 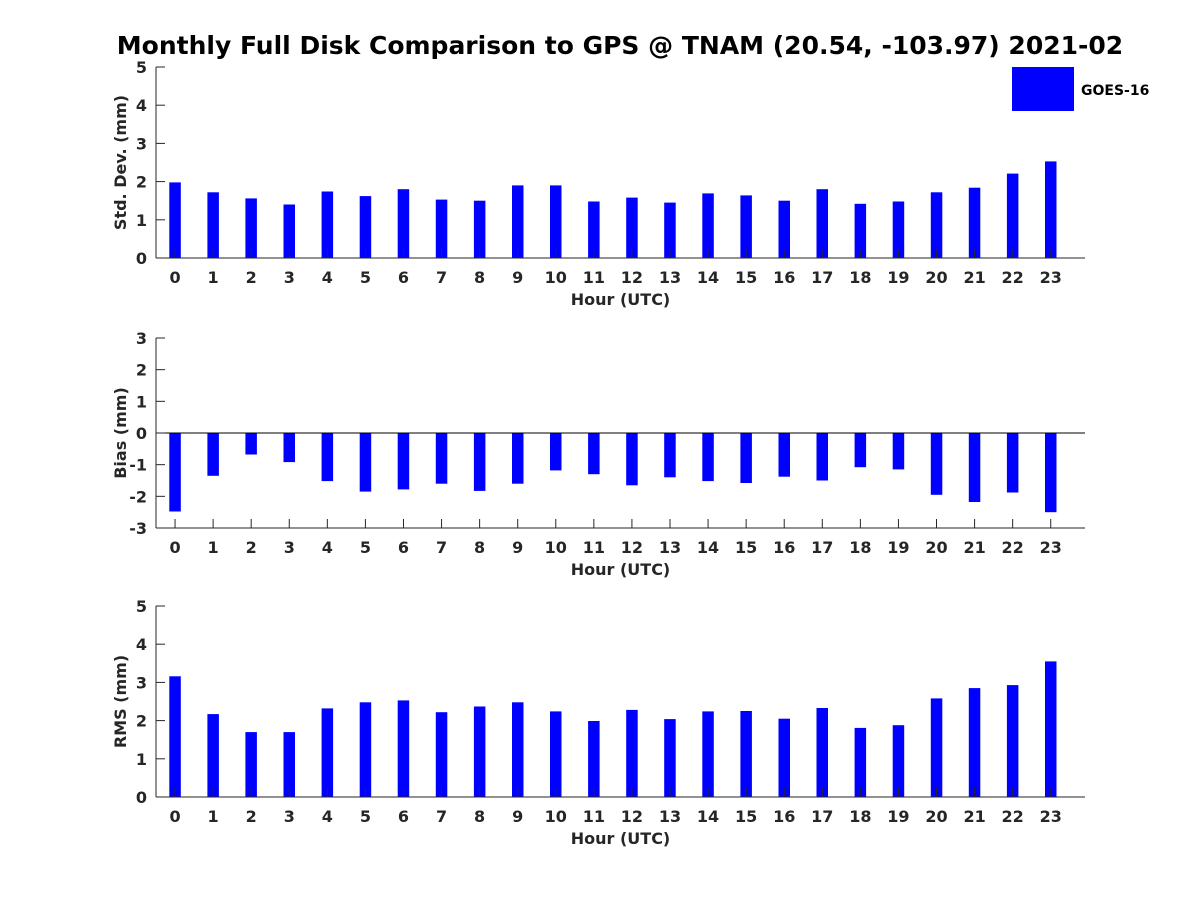 I want to click on y-tick-label: -2, so click(x=138, y=496).